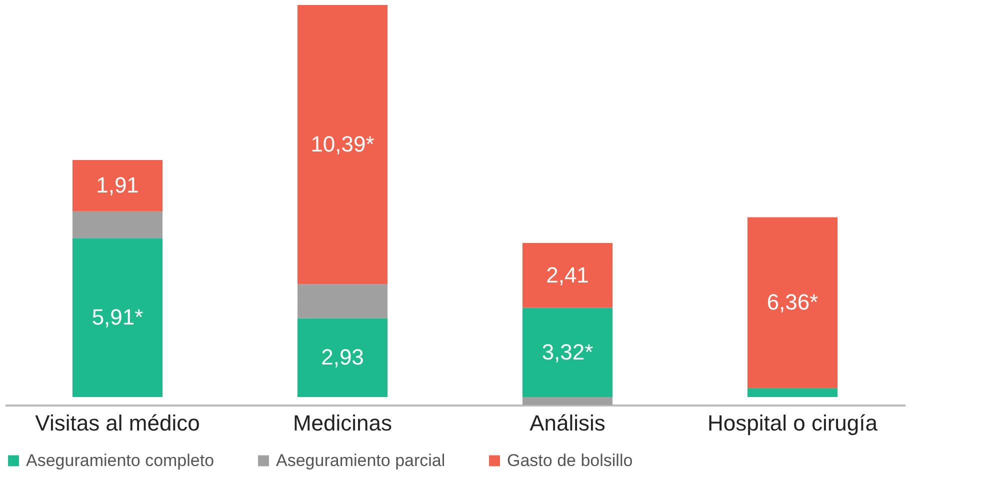  I want to click on data-label: 2,41, so click(567, 275).